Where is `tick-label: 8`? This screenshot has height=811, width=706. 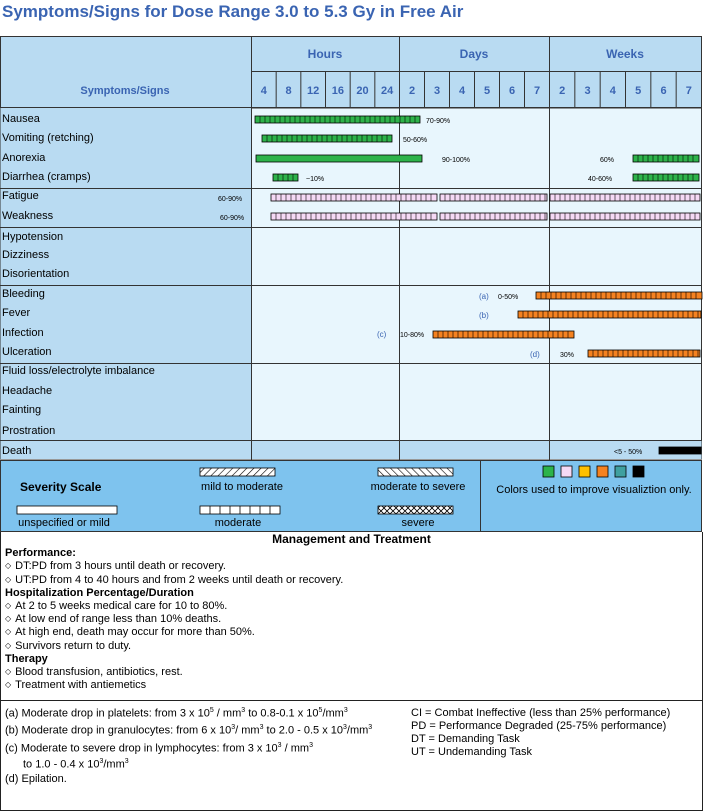 tick-label: 8 is located at coordinates (288, 91).